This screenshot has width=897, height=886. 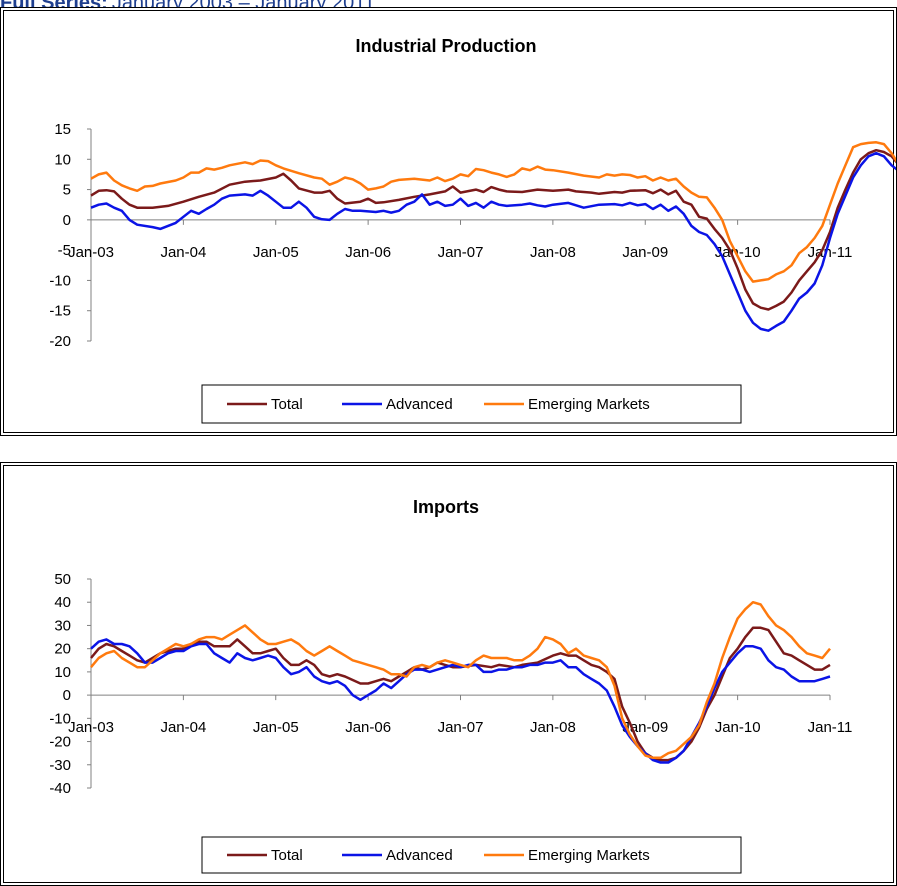 I want to click on imports-y-tick-label: 10, so click(x=62, y=672).